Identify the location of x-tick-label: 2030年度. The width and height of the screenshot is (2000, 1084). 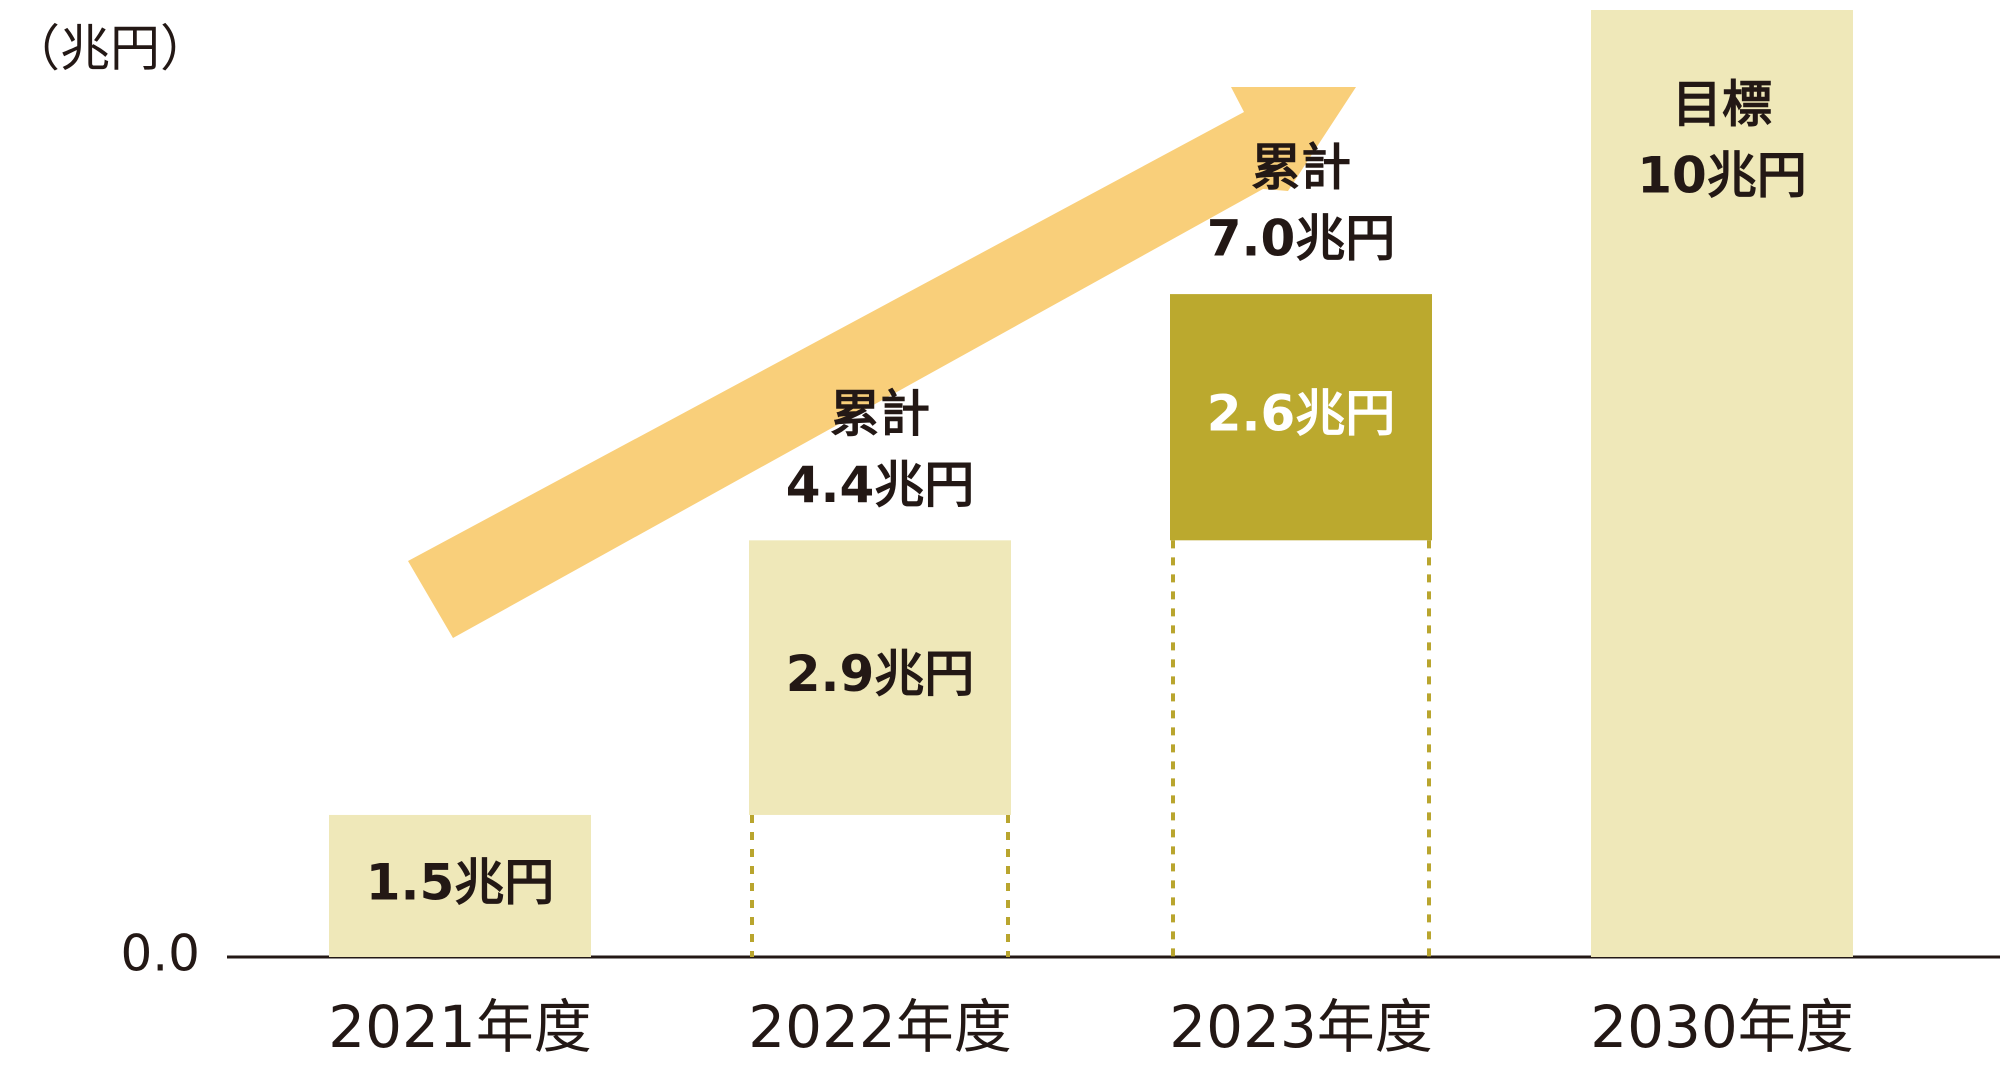
(1722, 1027).